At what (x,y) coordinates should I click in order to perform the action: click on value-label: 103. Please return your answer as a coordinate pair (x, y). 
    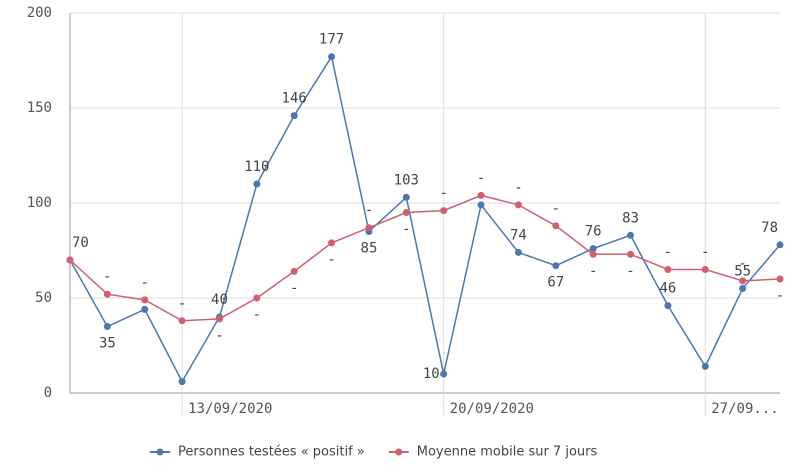
    Looking at the image, I should click on (406, 180).